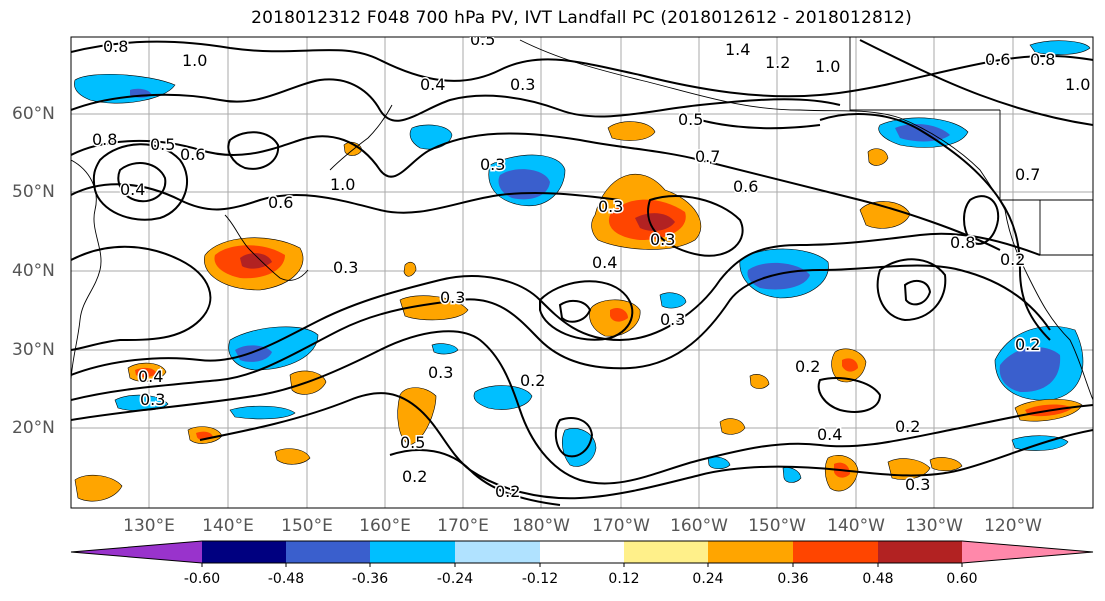 Image resolution: width=1105 pixels, height=601 pixels. I want to click on coast-alaska, so click(762, 125).